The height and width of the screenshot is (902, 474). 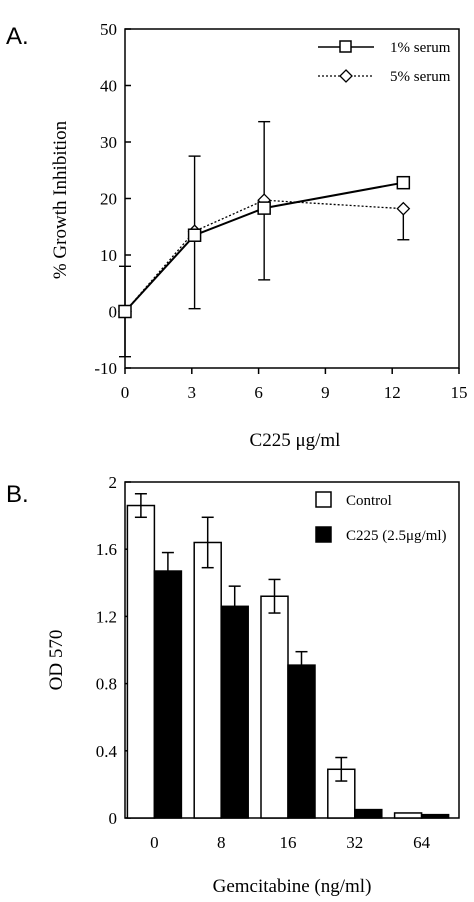 What do you see at coordinates (323, 534) in the screenshot?
I see `legend-c225-swatch` at bounding box center [323, 534].